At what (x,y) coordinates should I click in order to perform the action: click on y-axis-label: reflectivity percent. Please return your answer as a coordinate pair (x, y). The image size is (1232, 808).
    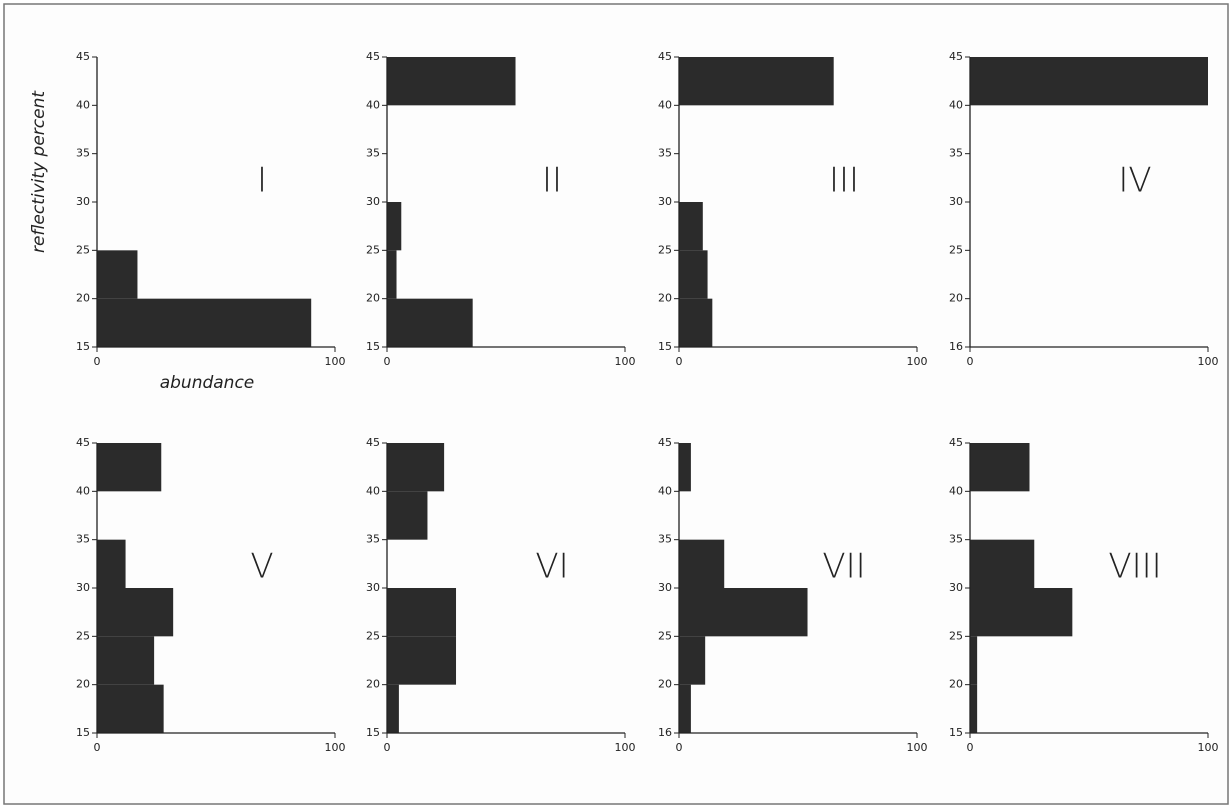
    Looking at the image, I should click on (39, 171).